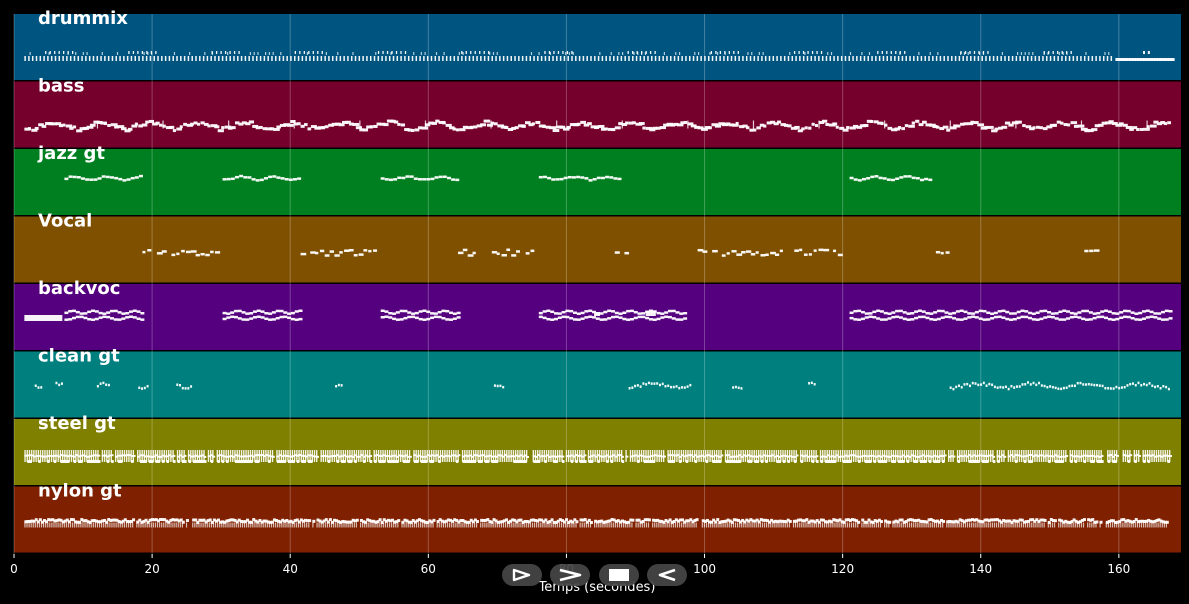  Describe the element at coordinates (522, 575) in the screenshot. I see `play-outline-button` at that location.